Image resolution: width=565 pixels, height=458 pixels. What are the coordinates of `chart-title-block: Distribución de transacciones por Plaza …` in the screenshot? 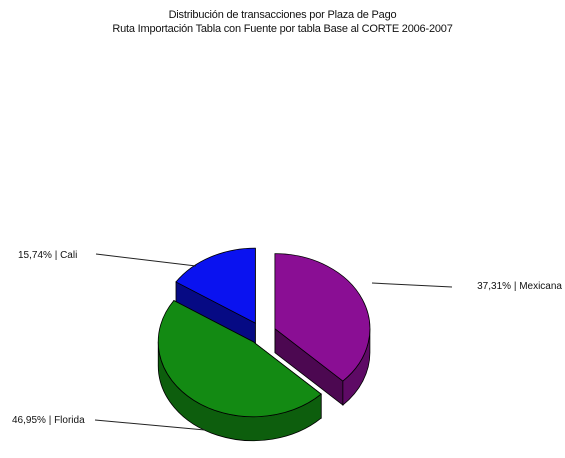 It's located at (282, 22).